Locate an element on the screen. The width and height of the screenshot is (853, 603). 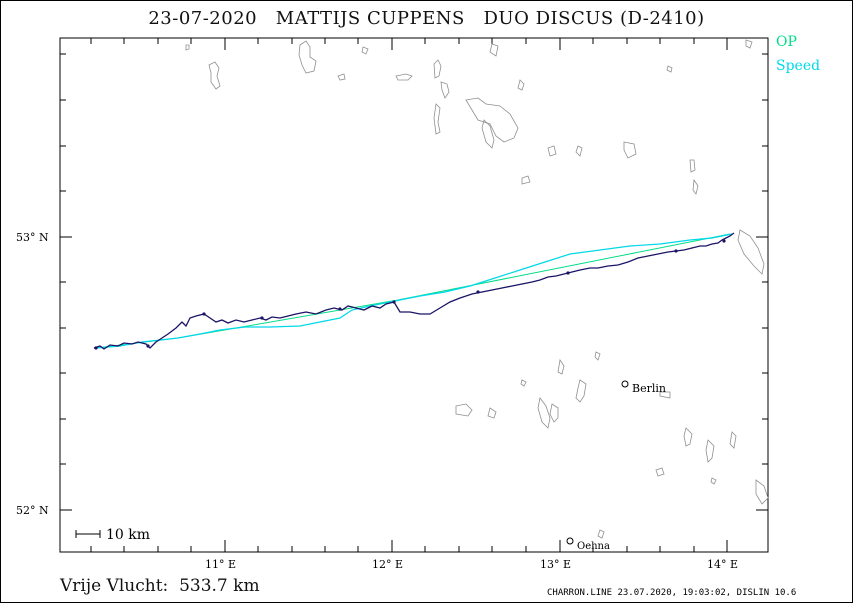
legend-op: OP is located at coordinates (786, 42).